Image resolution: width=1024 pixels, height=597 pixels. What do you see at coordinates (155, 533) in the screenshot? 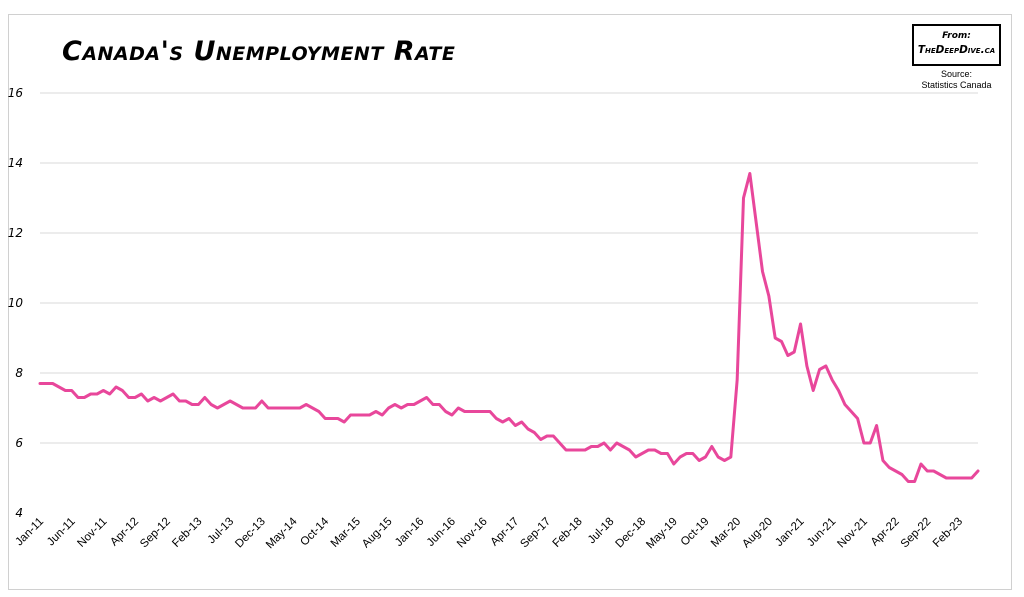
I see `x-tick-label: Sep-12` at bounding box center [155, 533].